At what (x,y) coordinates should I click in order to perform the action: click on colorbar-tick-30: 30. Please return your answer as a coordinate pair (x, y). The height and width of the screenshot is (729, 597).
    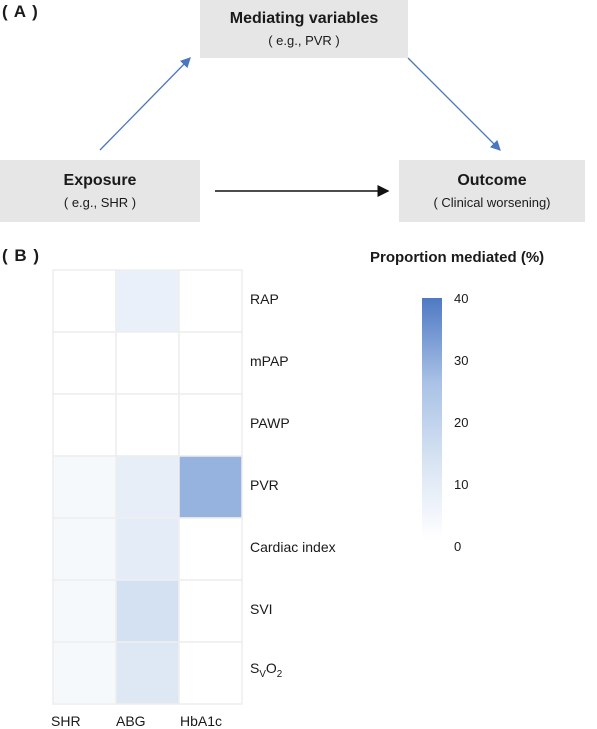
    Looking at the image, I should click on (461, 360).